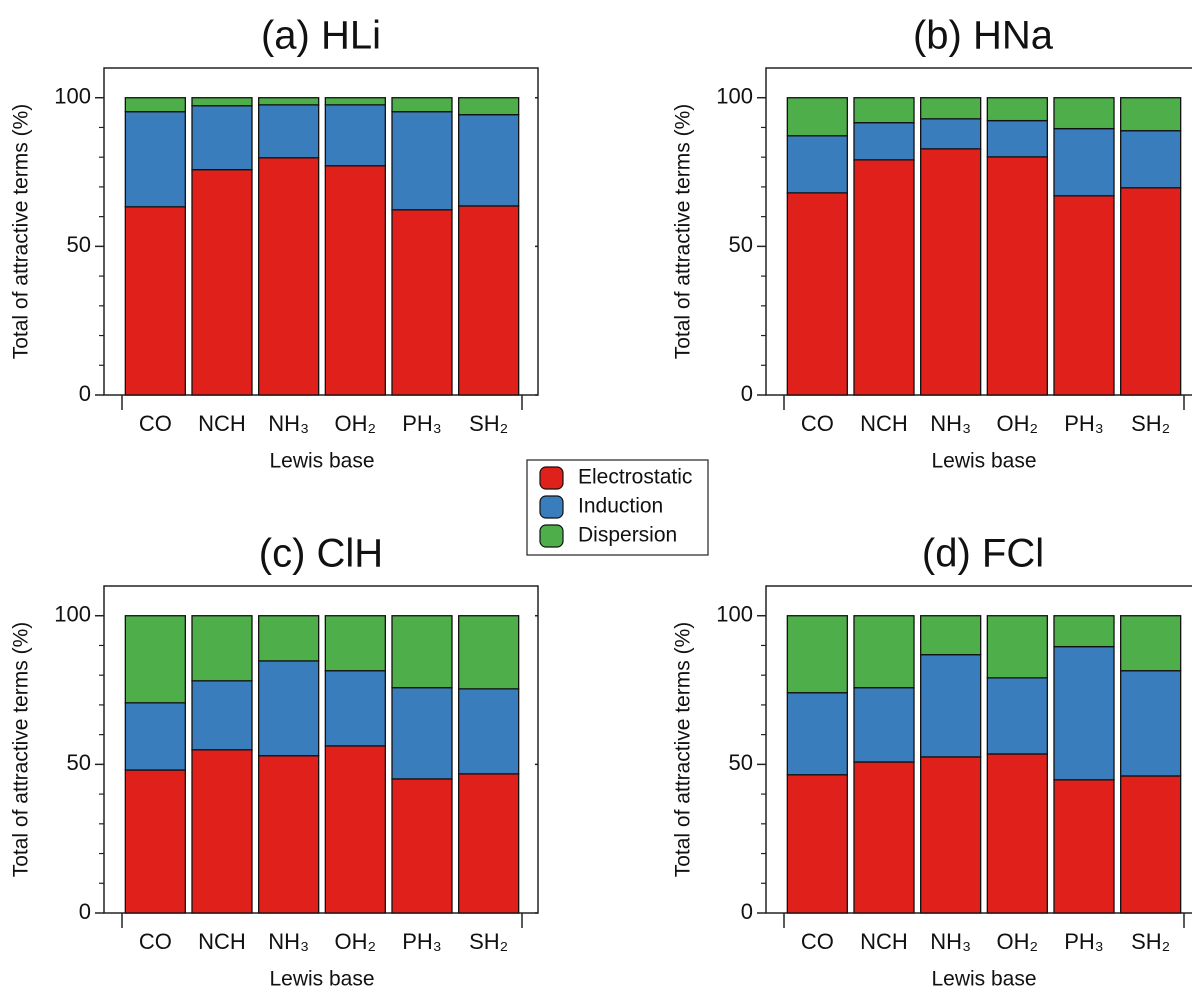 The height and width of the screenshot is (988, 1192). Describe the element at coordinates (983, 554) in the screenshot. I see `chart-title: (d) FCl` at that location.